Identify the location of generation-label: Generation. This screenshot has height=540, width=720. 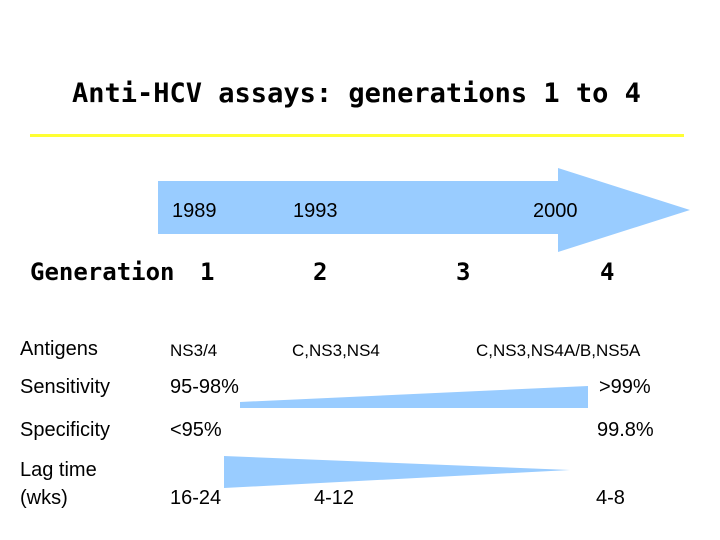
(102, 272).